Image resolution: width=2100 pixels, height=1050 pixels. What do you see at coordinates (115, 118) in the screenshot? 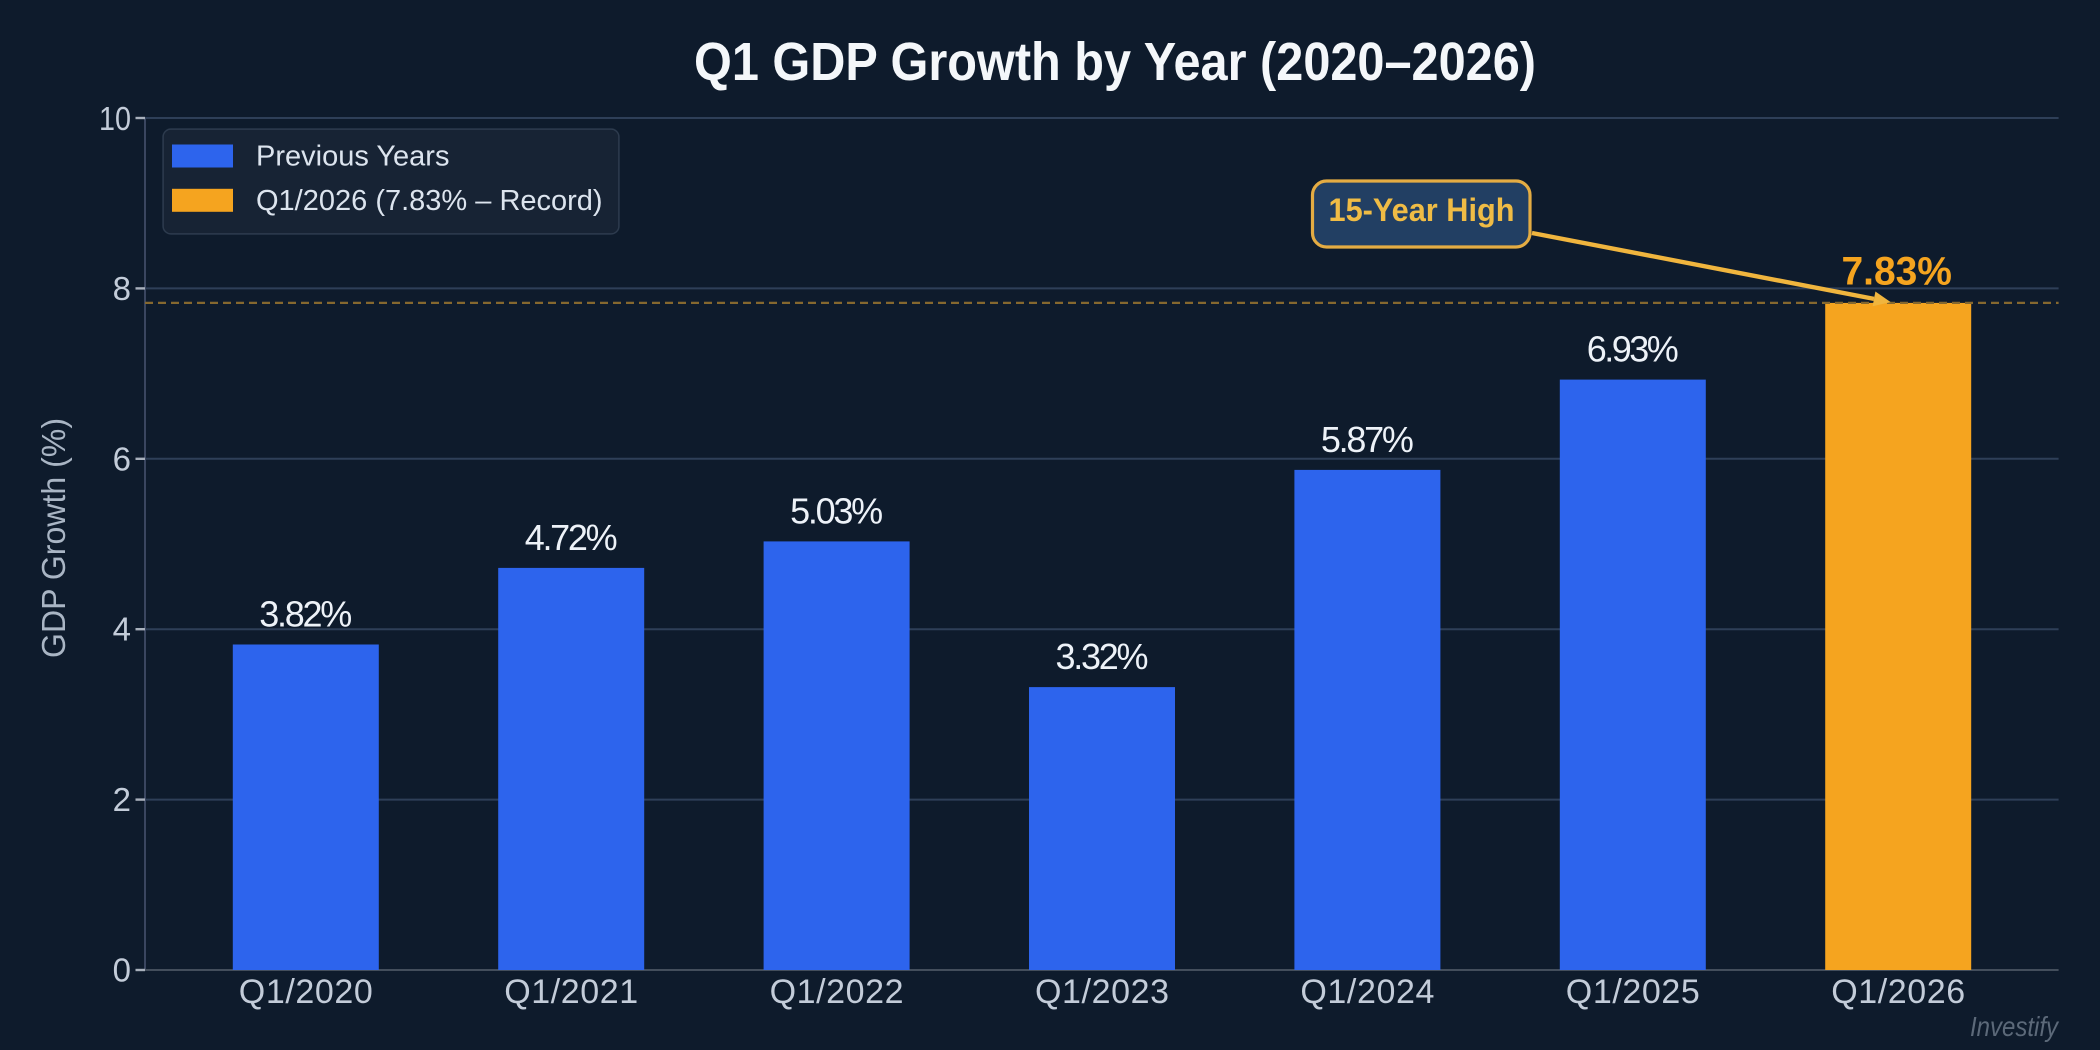
I see `svg-text: 10` at bounding box center [115, 118].